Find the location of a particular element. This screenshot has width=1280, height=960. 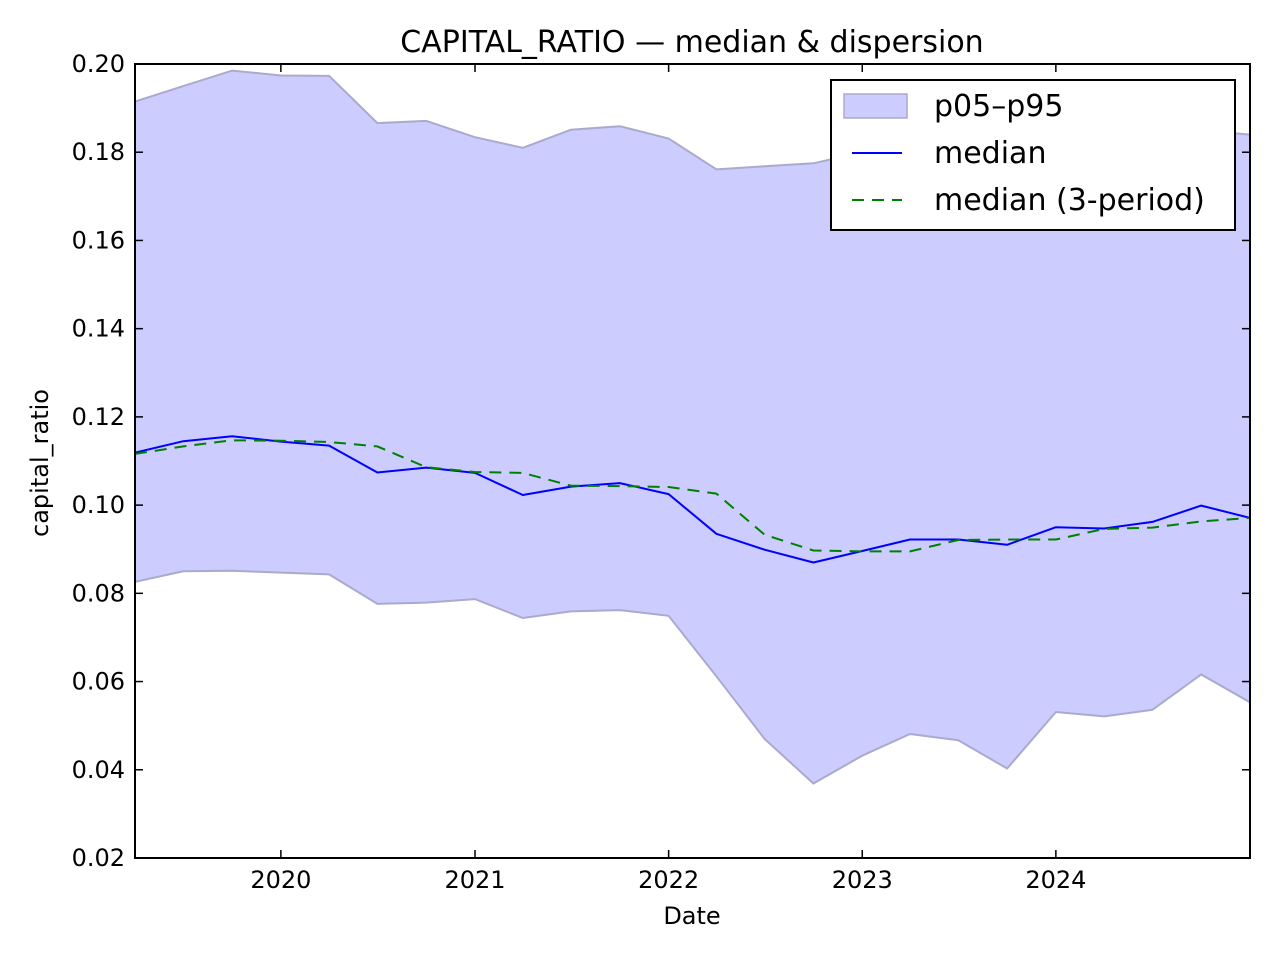

y-tick-label: 0.10 is located at coordinates (98, 505).